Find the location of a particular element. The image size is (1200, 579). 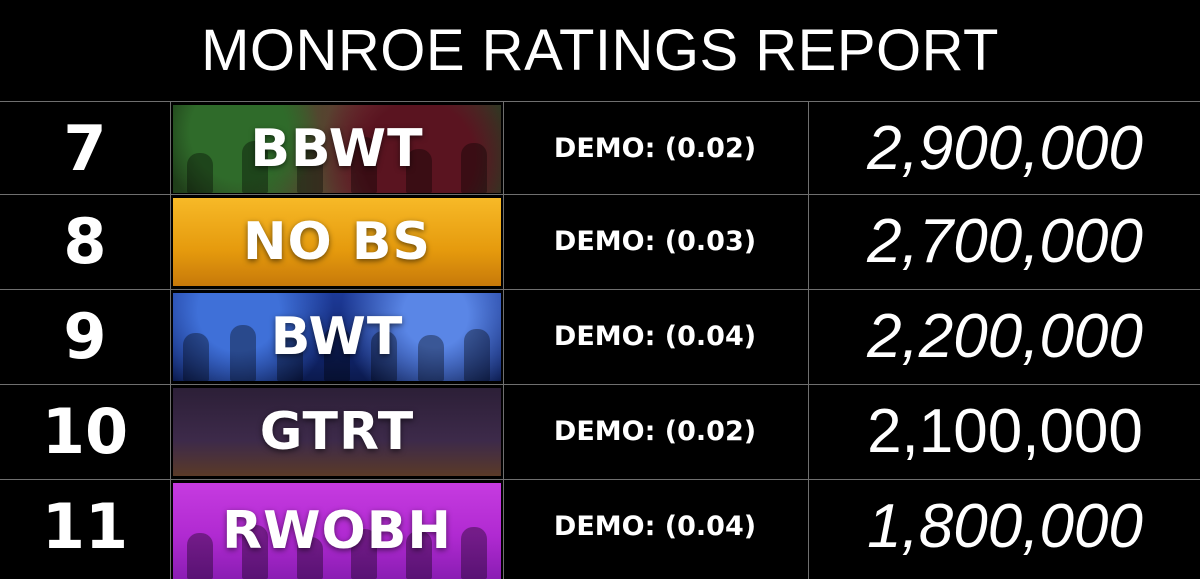

show-banner: RWOBH is located at coordinates (337, 531).